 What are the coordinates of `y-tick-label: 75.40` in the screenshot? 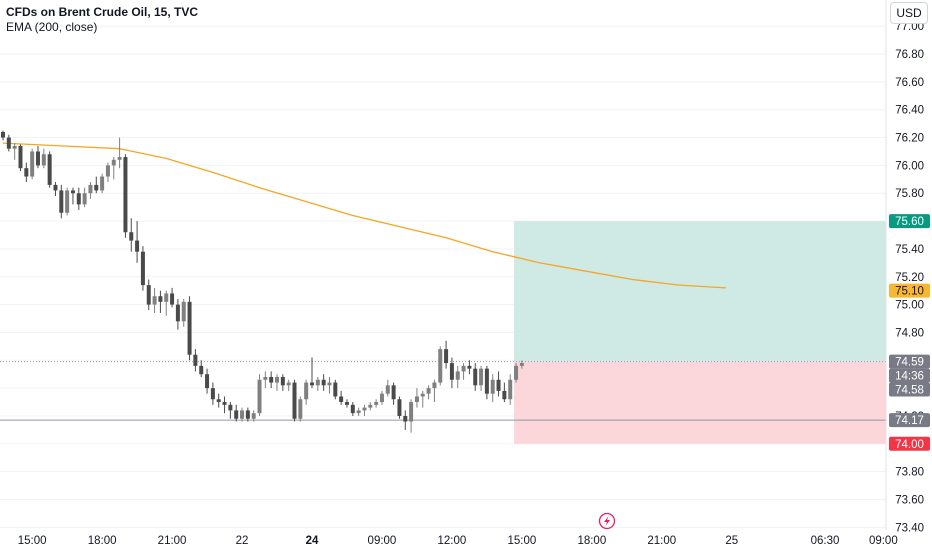 It's located at (909, 250).